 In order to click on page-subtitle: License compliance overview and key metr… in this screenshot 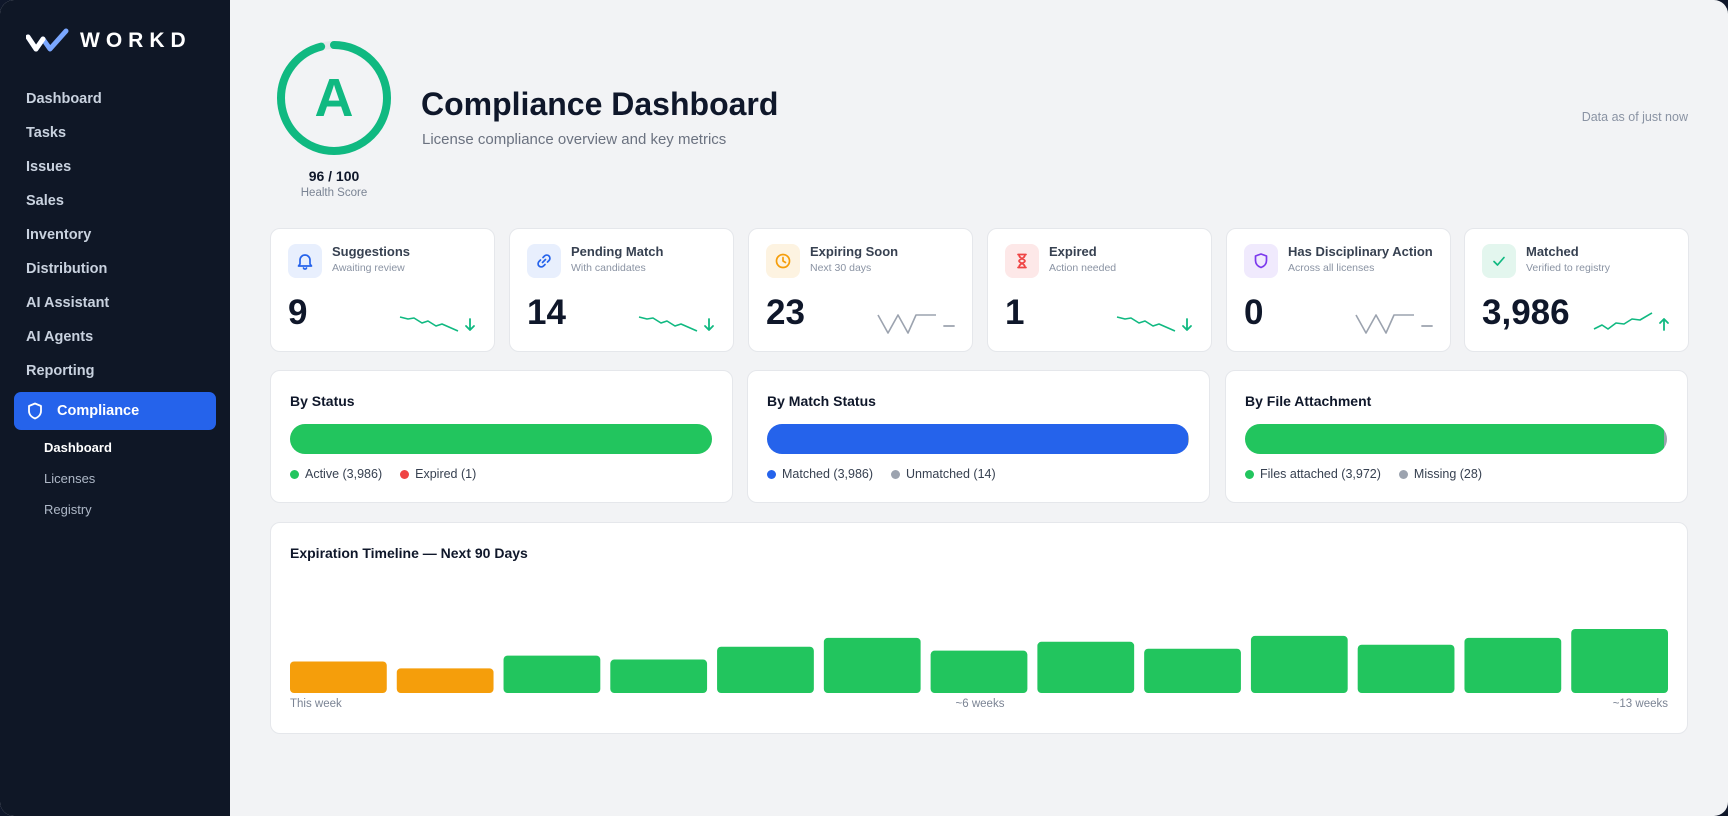, I will do `click(574, 139)`.